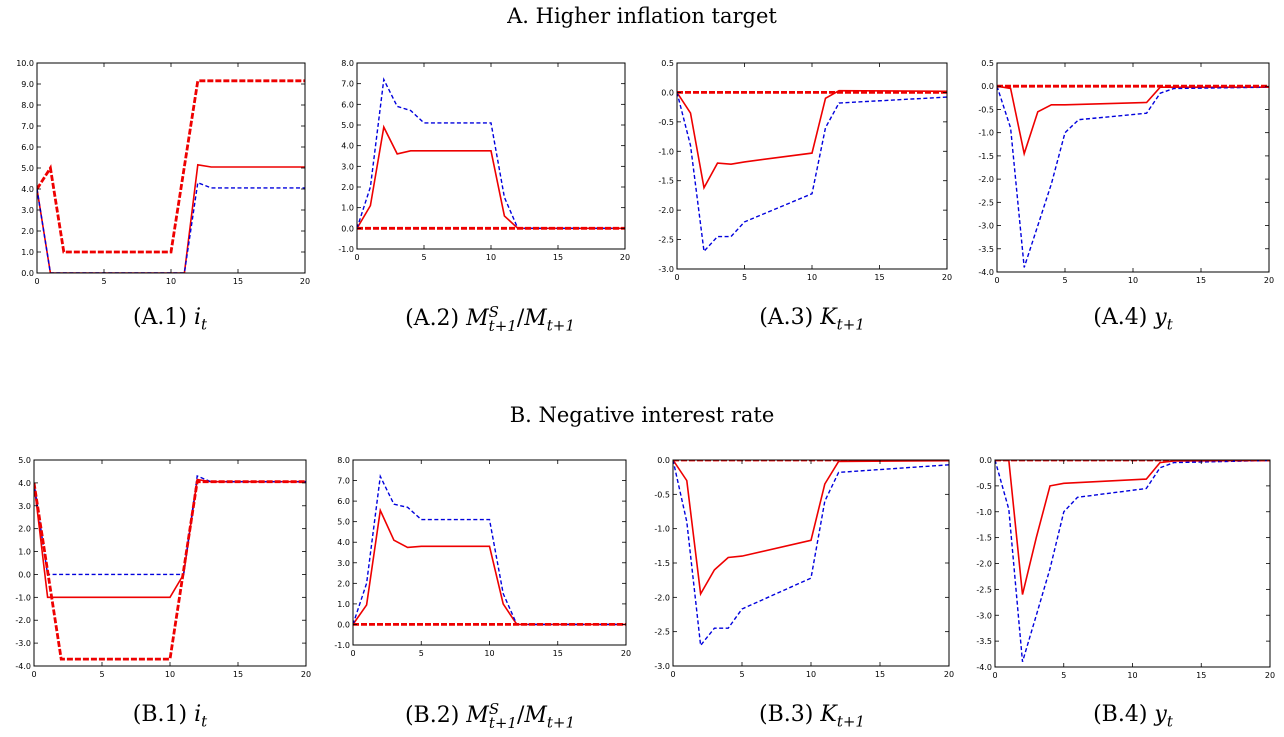 Image resolution: width=1284 pixels, height=737 pixels. I want to click on chart-B.2: 0 5 10 15 20 -1.0 0.0 1.0 2.0 3.0 4.0 5.0 6.0 7.0 8.0, so click(482, 557).